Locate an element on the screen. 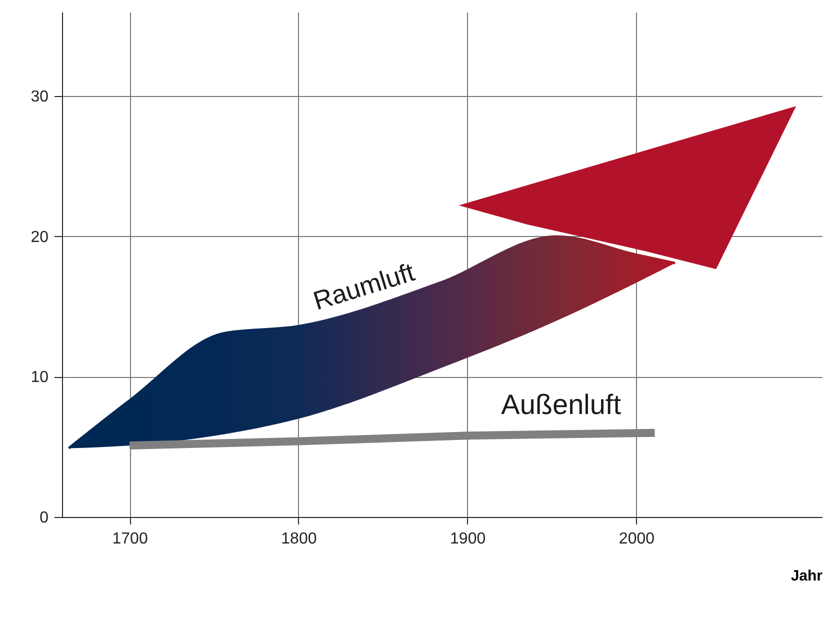 This screenshot has height=620, width=827. y-tick-label: 30 is located at coordinates (39, 97).